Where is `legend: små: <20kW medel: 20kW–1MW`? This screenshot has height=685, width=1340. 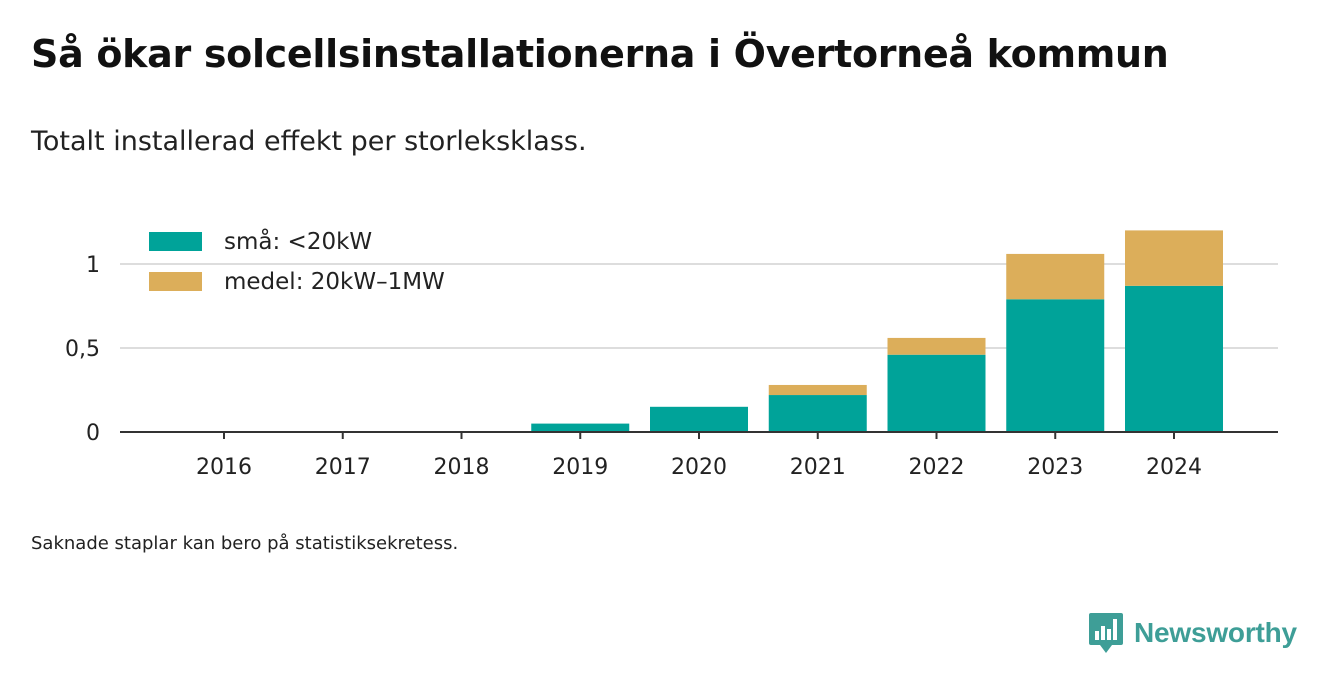 legend: små: <20kW medel: 20kW–1MW is located at coordinates (297, 261).